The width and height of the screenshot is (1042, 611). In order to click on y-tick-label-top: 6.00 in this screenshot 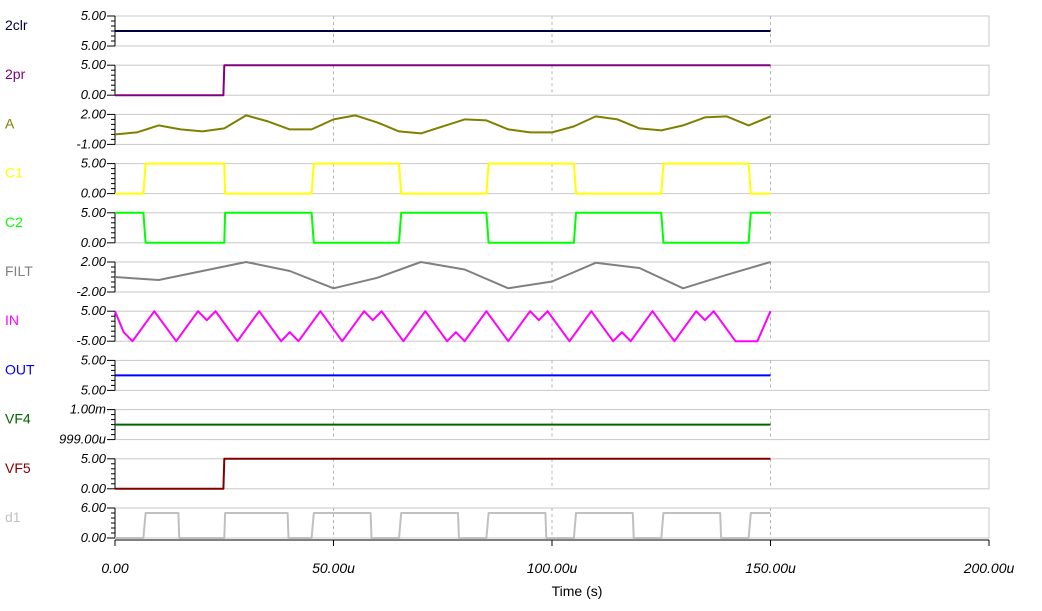, I will do `click(94, 507)`.